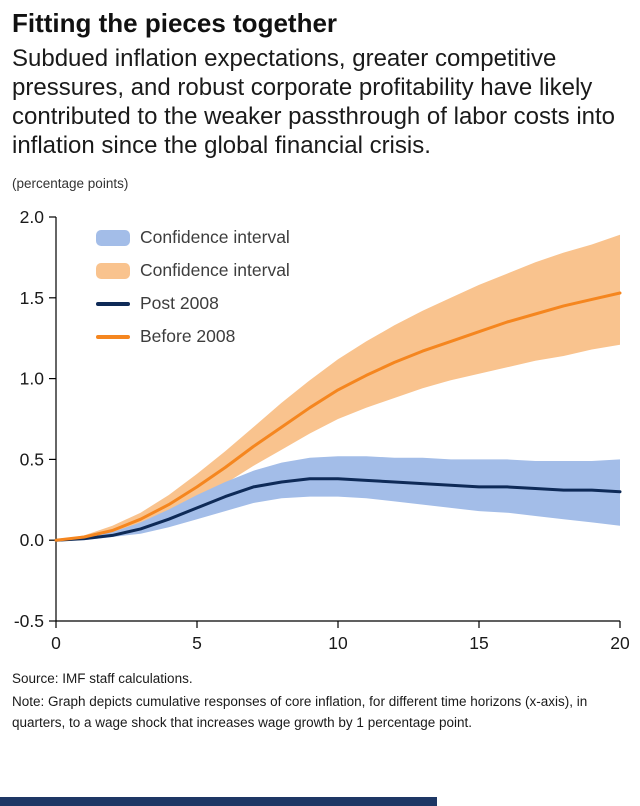 The height and width of the screenshot is (806, 640). Describe the element at coordinates (102, 678) in the screenshot. I see `source-text: Source: IMF staff calculations.` at that location.